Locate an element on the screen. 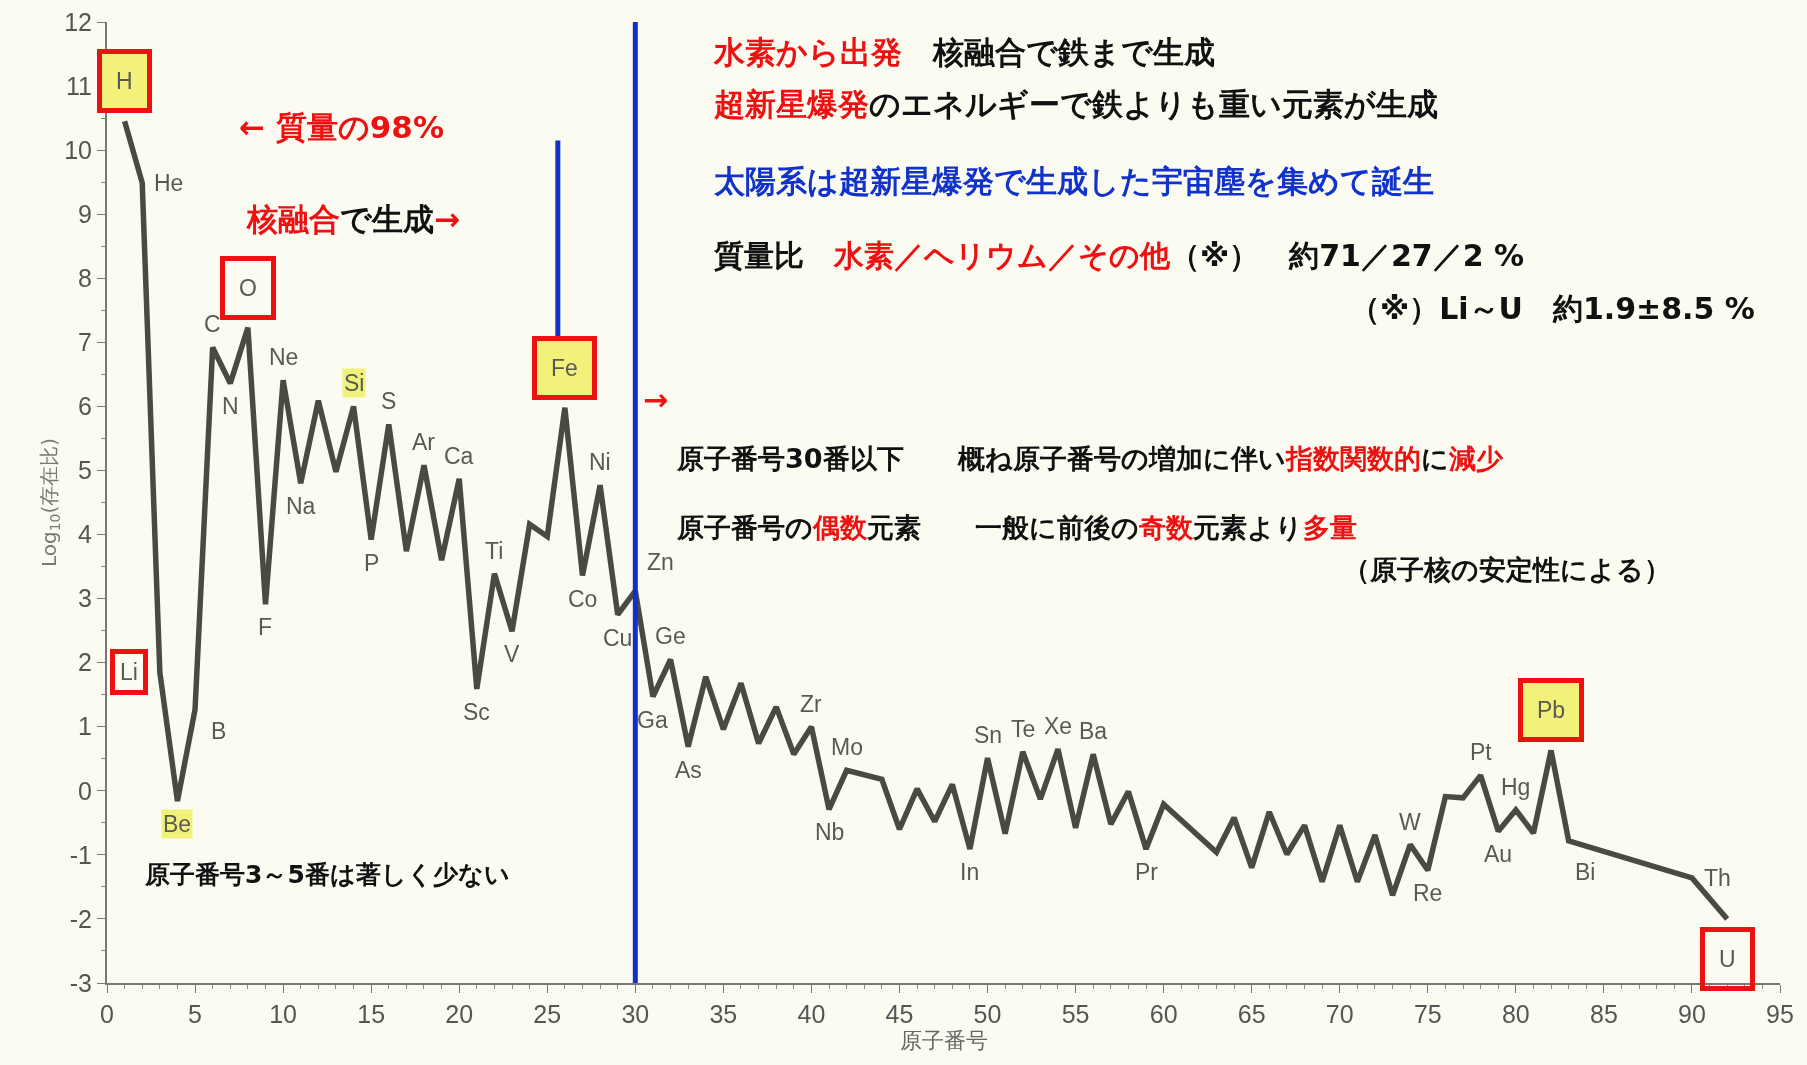 The height and width of the screenshot is (1065, 1807). x-tick-label: 15 is located at coordinates (371, 1014).